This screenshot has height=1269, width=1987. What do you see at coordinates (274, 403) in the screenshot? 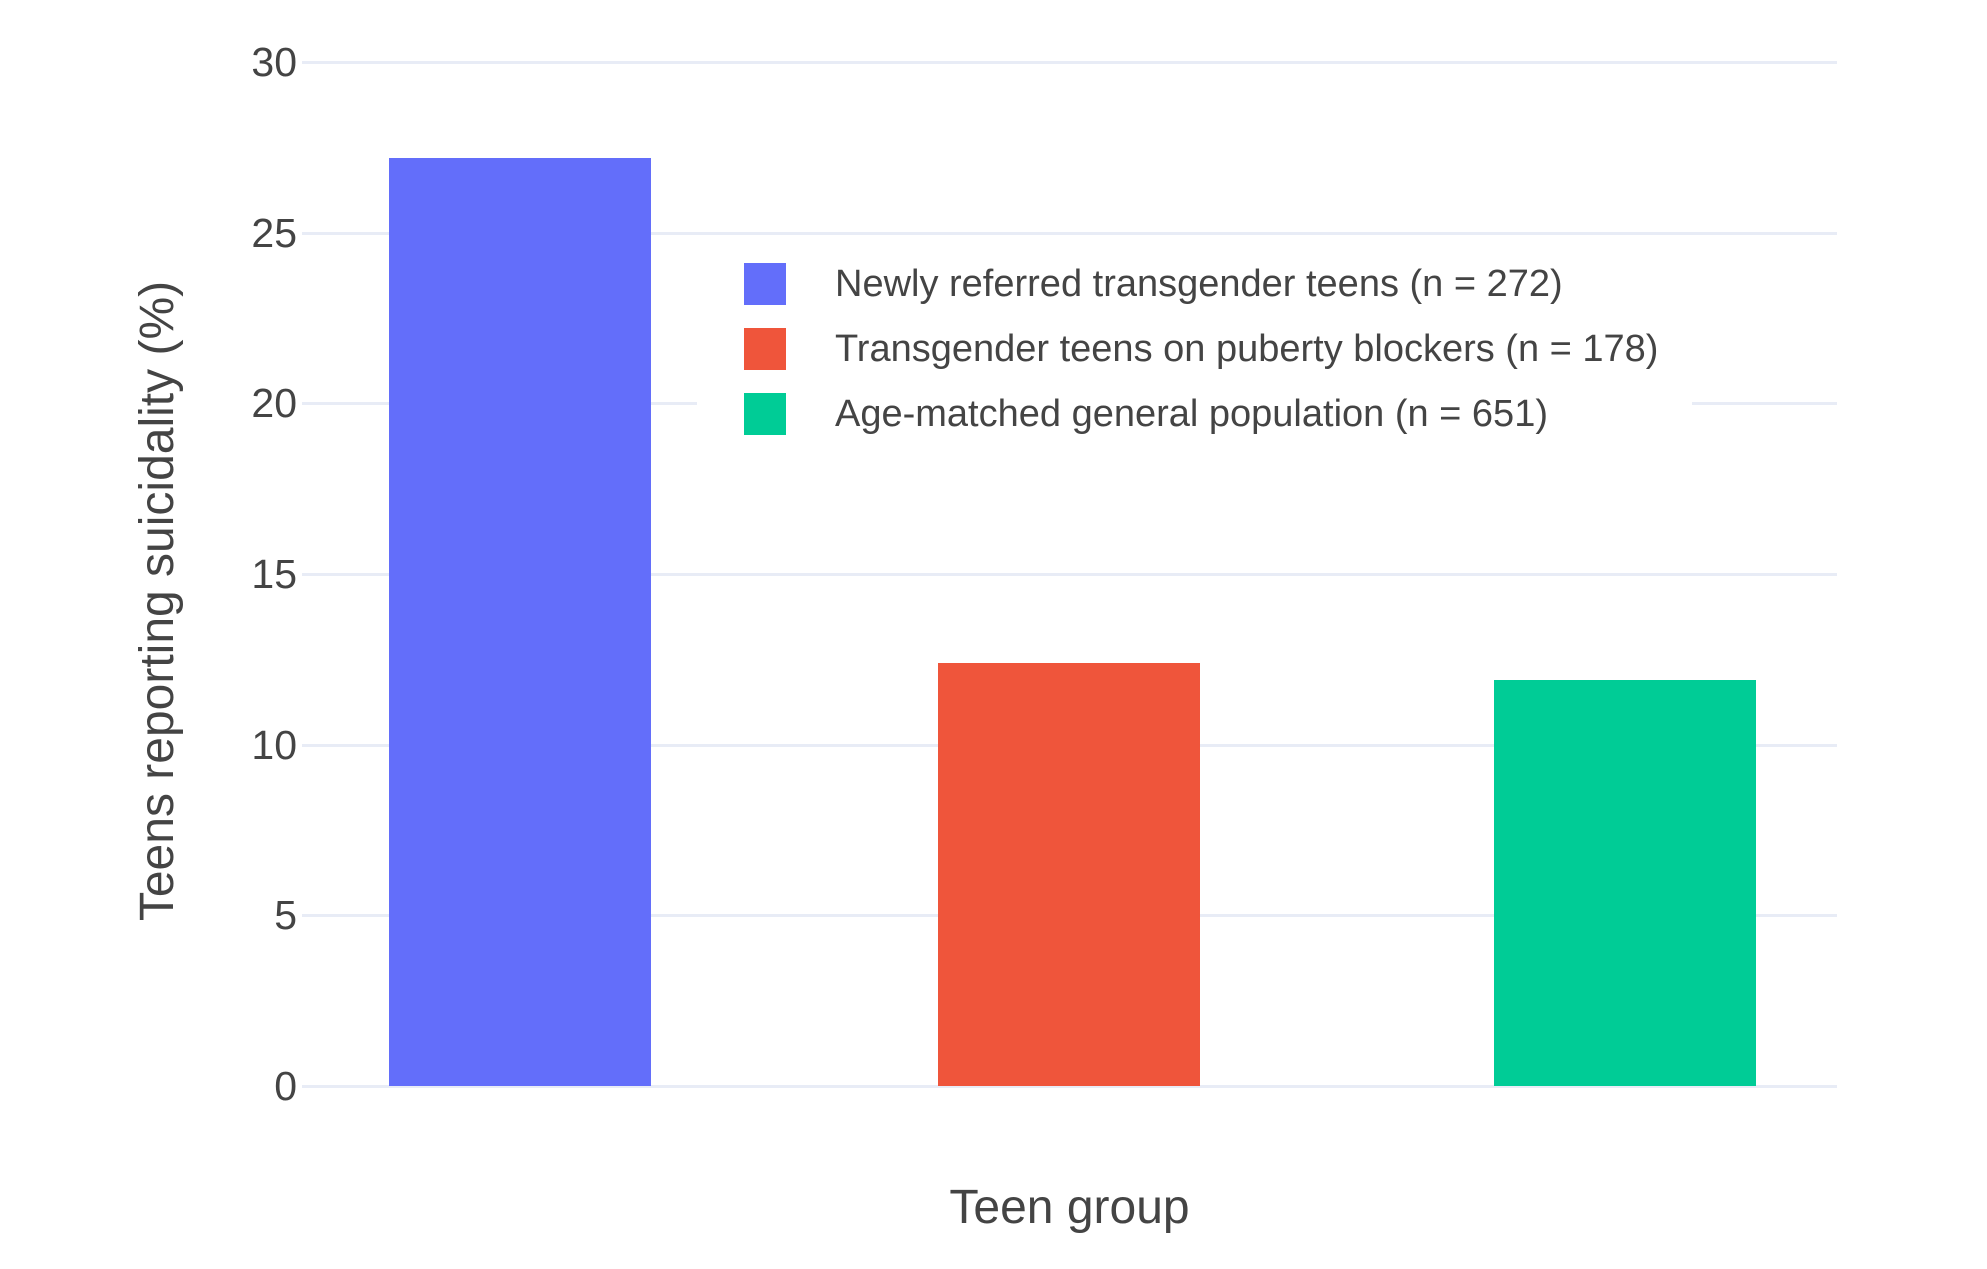
I see `y-tick-label-20: 20` at bounding box center [274, 403].